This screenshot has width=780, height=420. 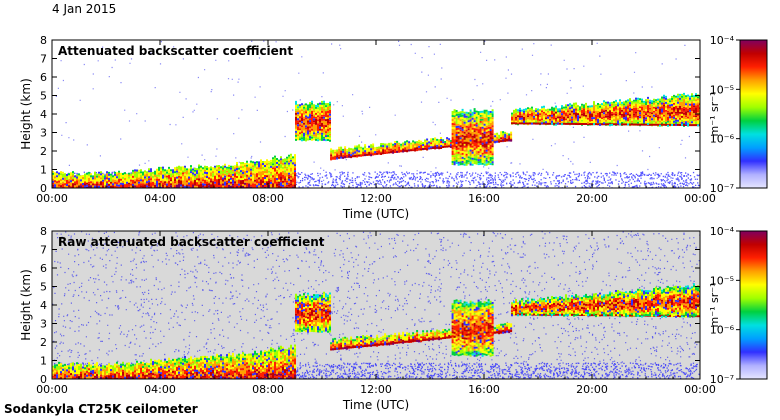 What do you see at coordinates (84, 9) in the screenshot?
I see `plot-date: 4 Jan 2015` at bounding box center [84, 9].